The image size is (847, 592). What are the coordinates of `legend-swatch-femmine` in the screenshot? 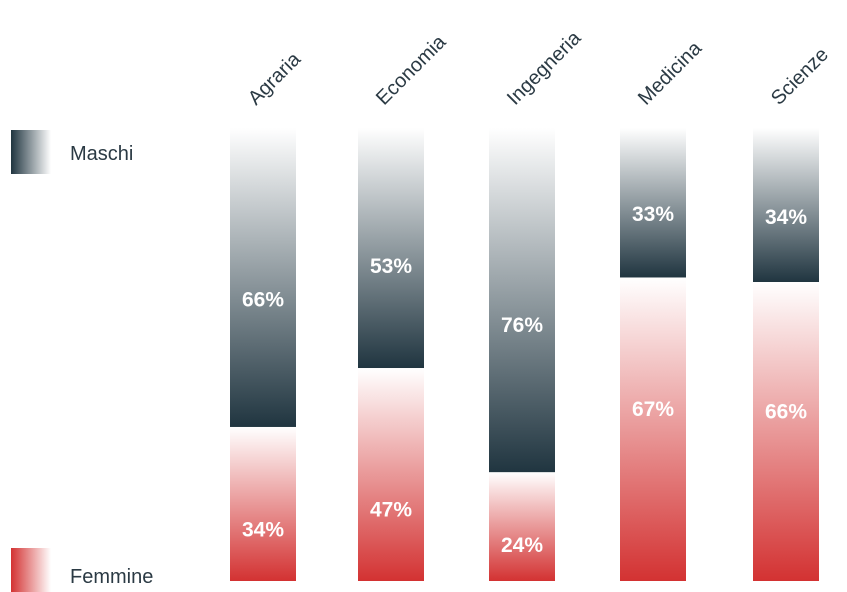 It's located at (31, 570).